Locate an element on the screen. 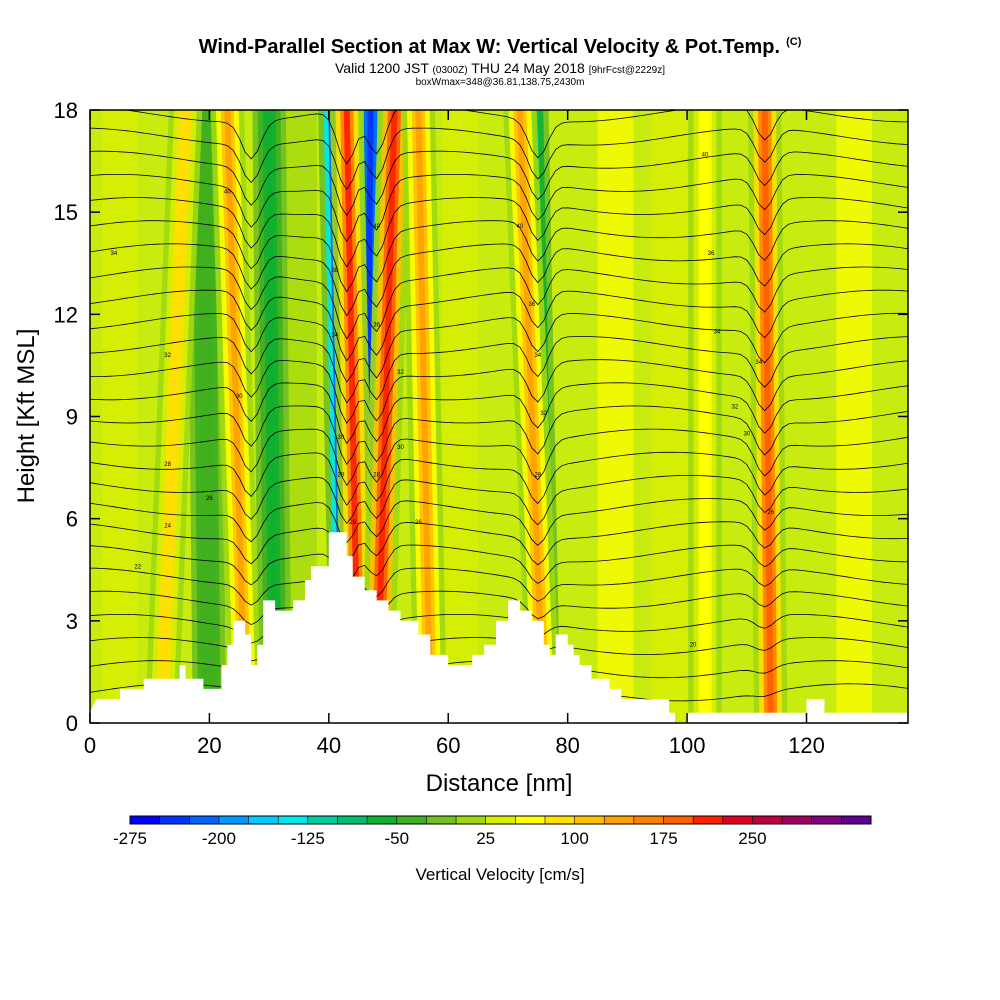  subtitle-valid: Valid 1200 JST is located at coordinates (382, 68).